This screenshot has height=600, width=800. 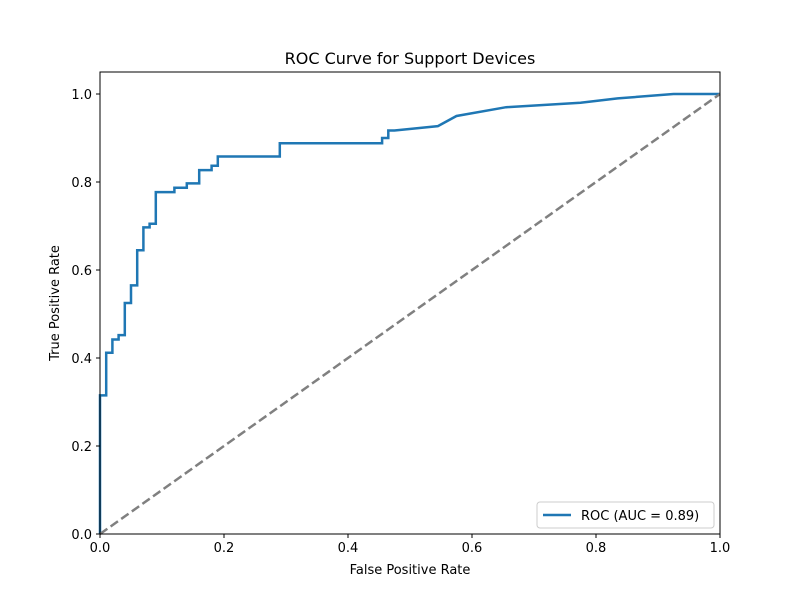 What do you see at coordinates (472, 548) in the screenshot?
I see `x-tick-label: 0.6` at bounding box center [472, 548].